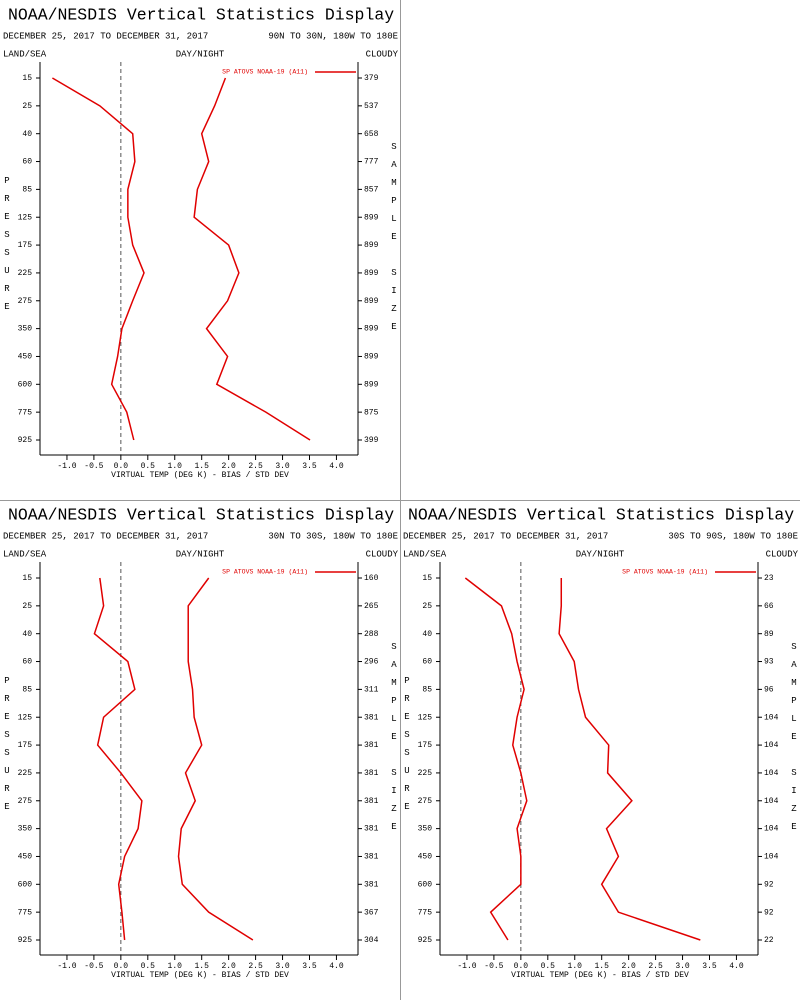 This screenshot has width=800, height=1000. What do you see at coordinates (782, 554) in the screenshot?
I see `cloudy-label: CLOUDY` at bounding box center [782, 554].